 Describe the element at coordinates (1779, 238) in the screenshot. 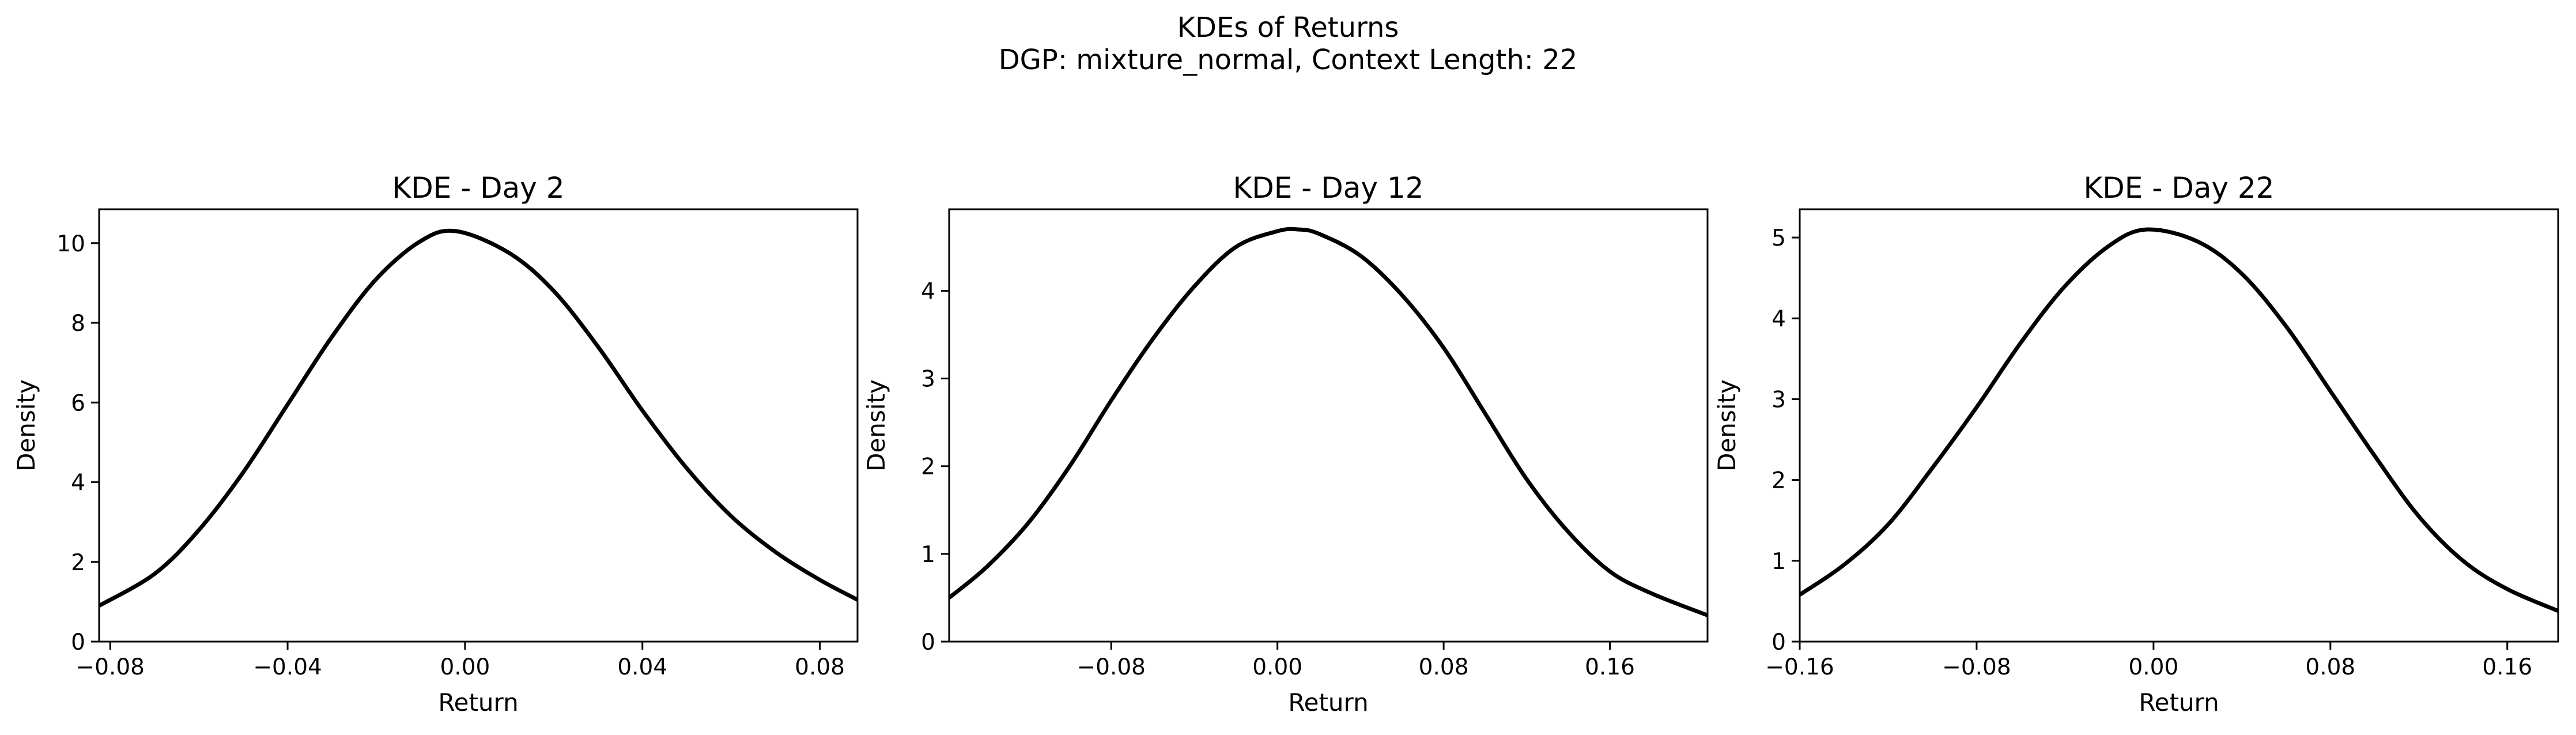

I see `y-tick-label: 5` at that location.